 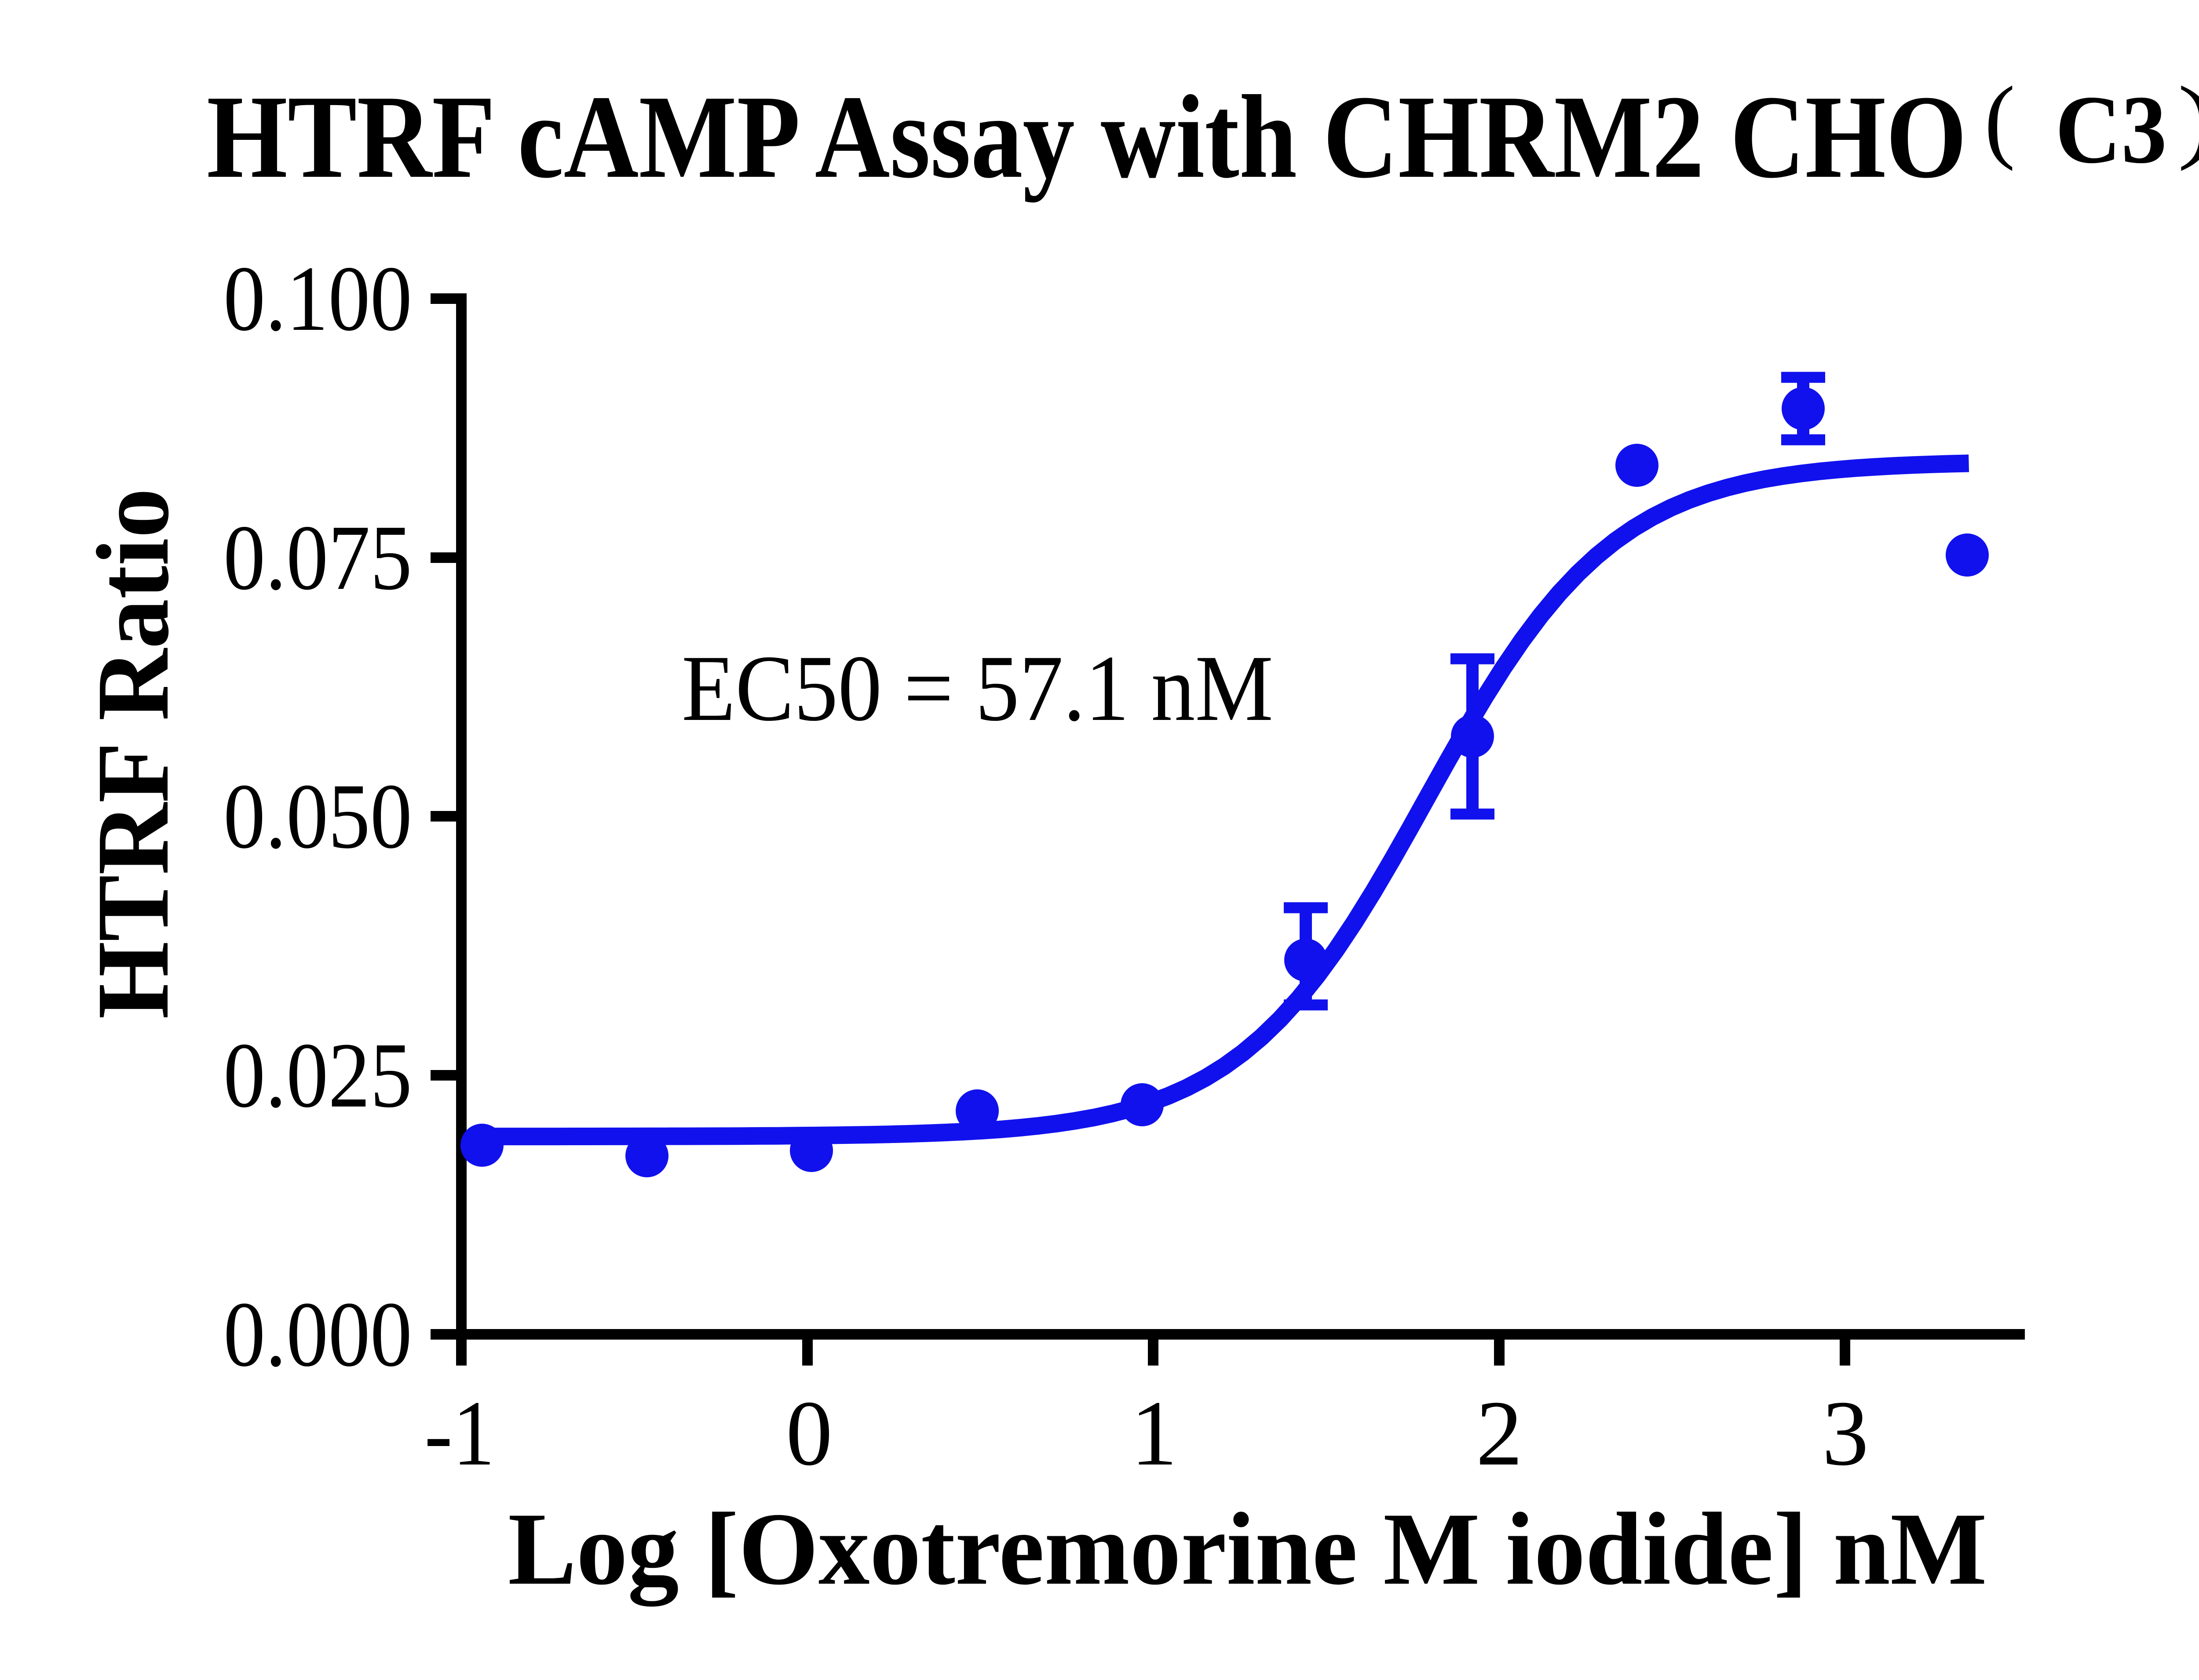 I want to click on svg-text: C3, so click(x=2111, y=130).